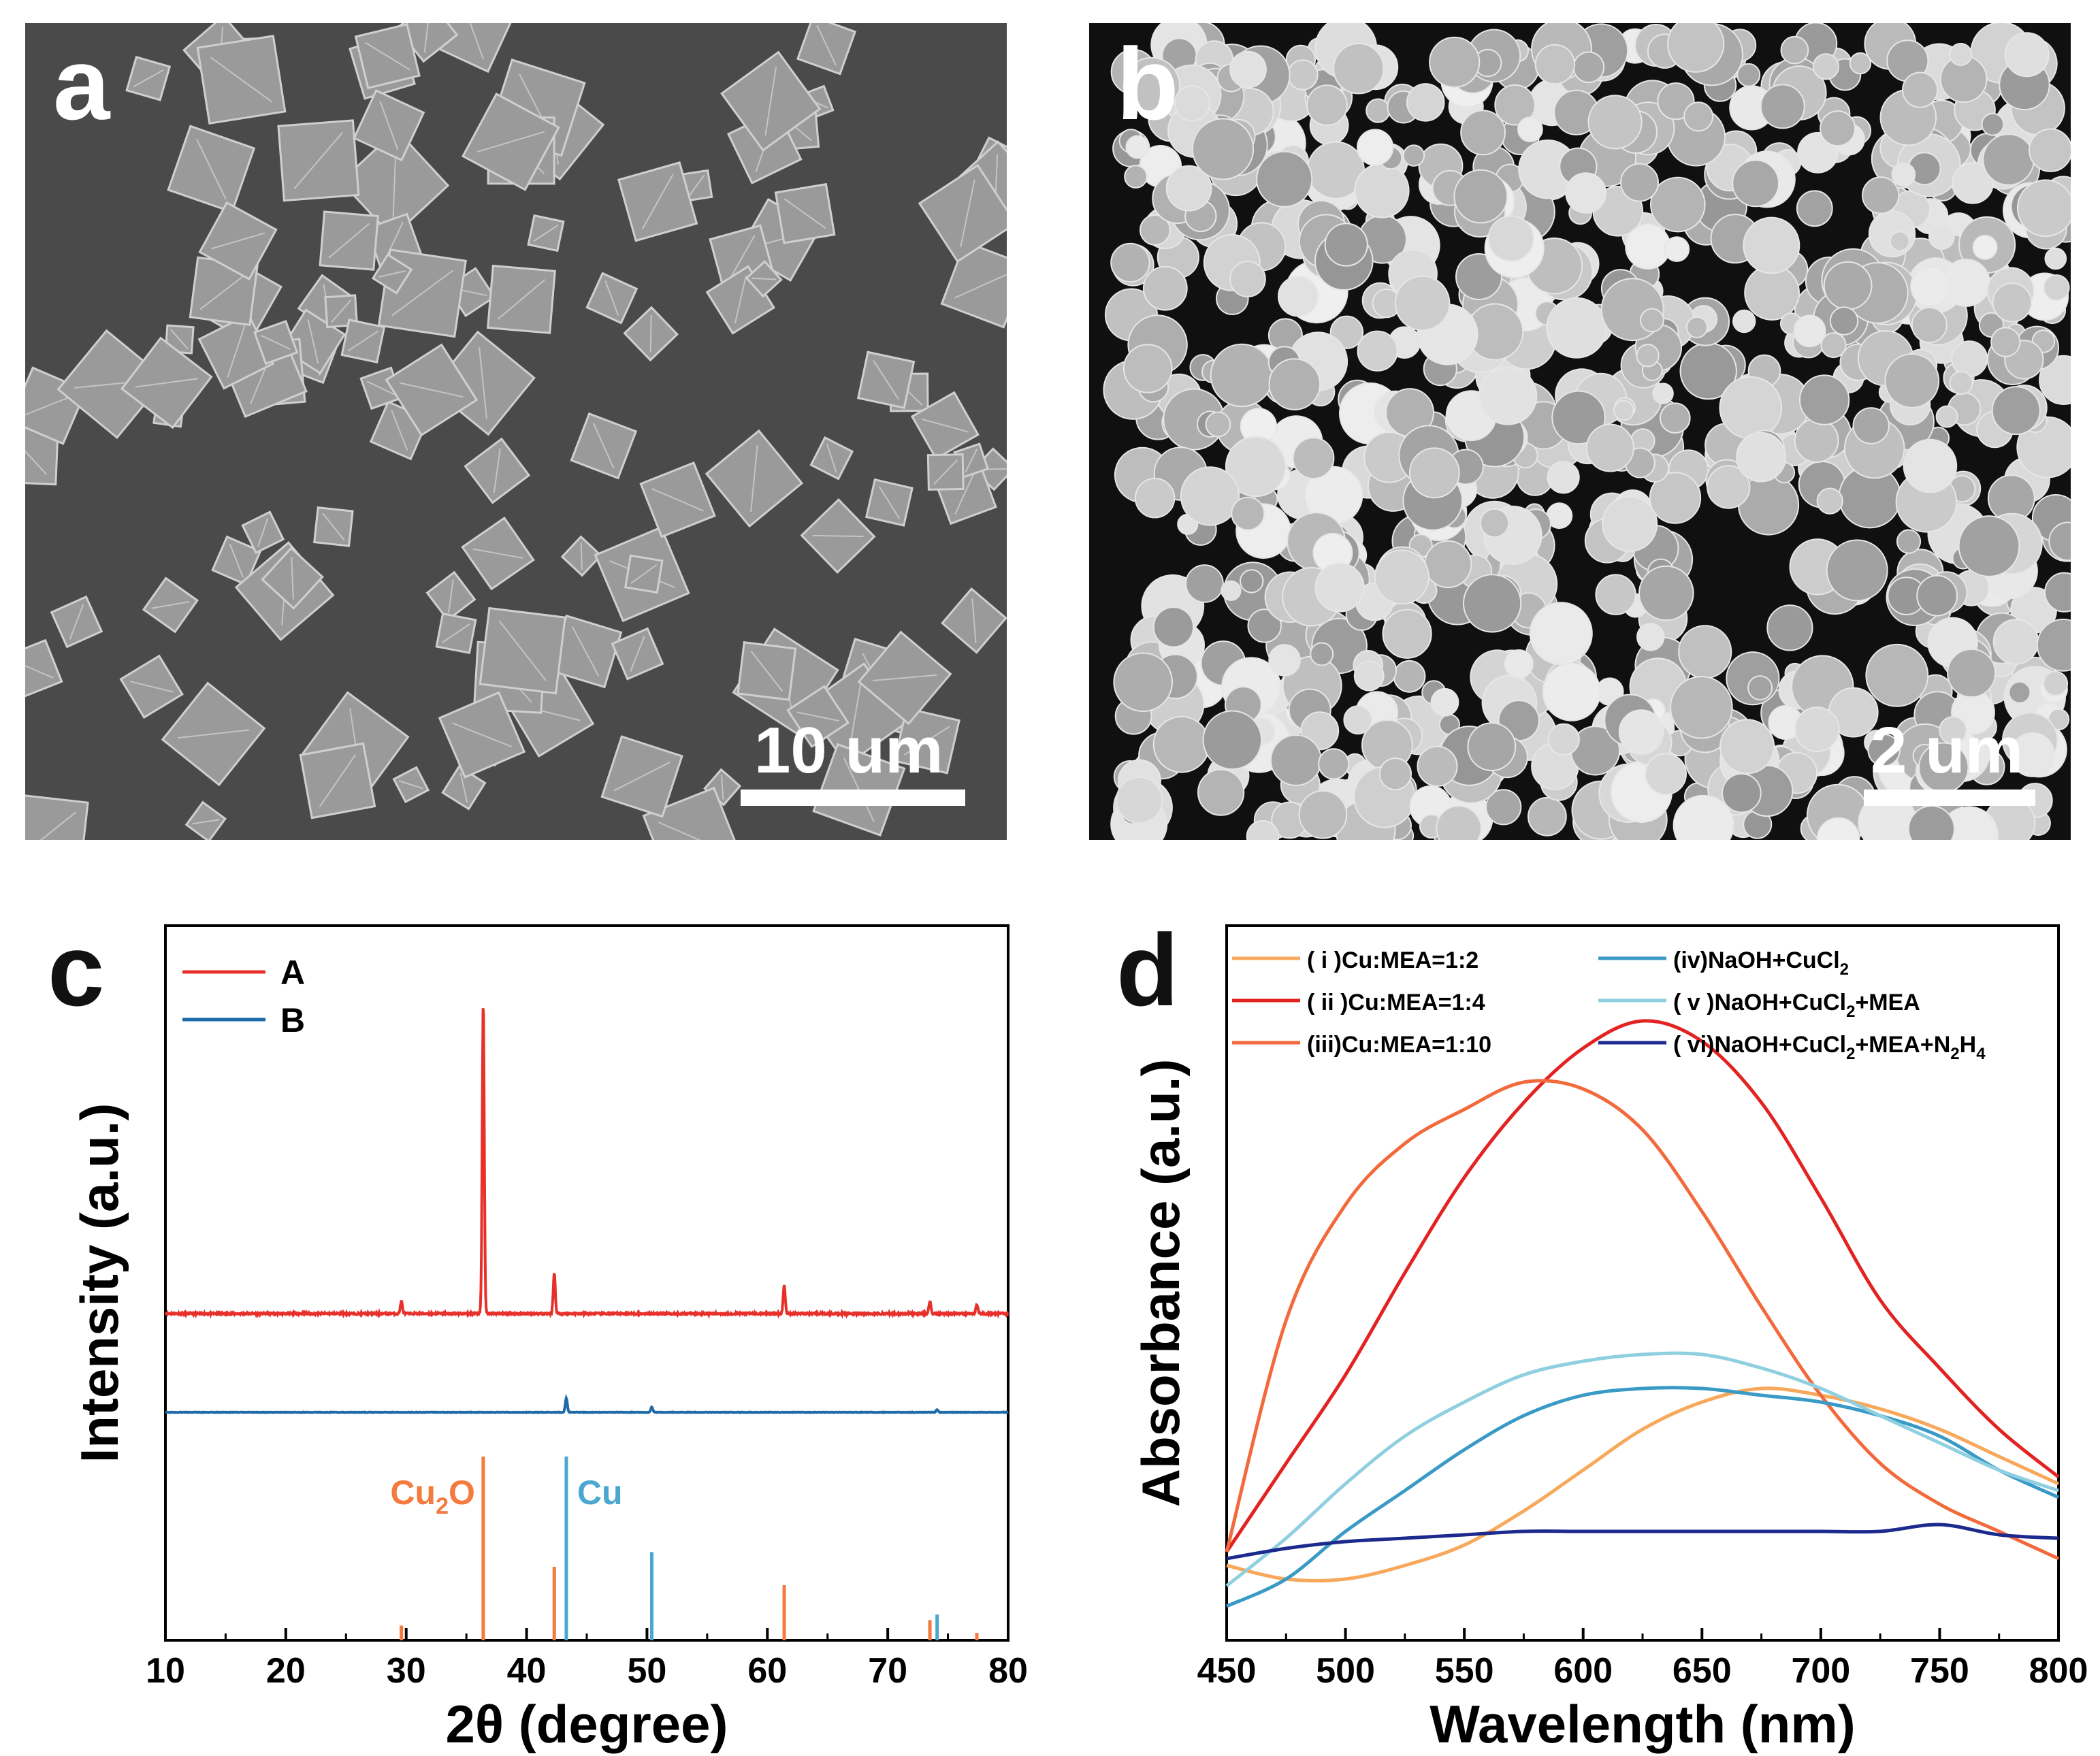 The width and height of the screenshot is (2100, 1756). I want to click on panel-label-c: c, so click(77, 970).